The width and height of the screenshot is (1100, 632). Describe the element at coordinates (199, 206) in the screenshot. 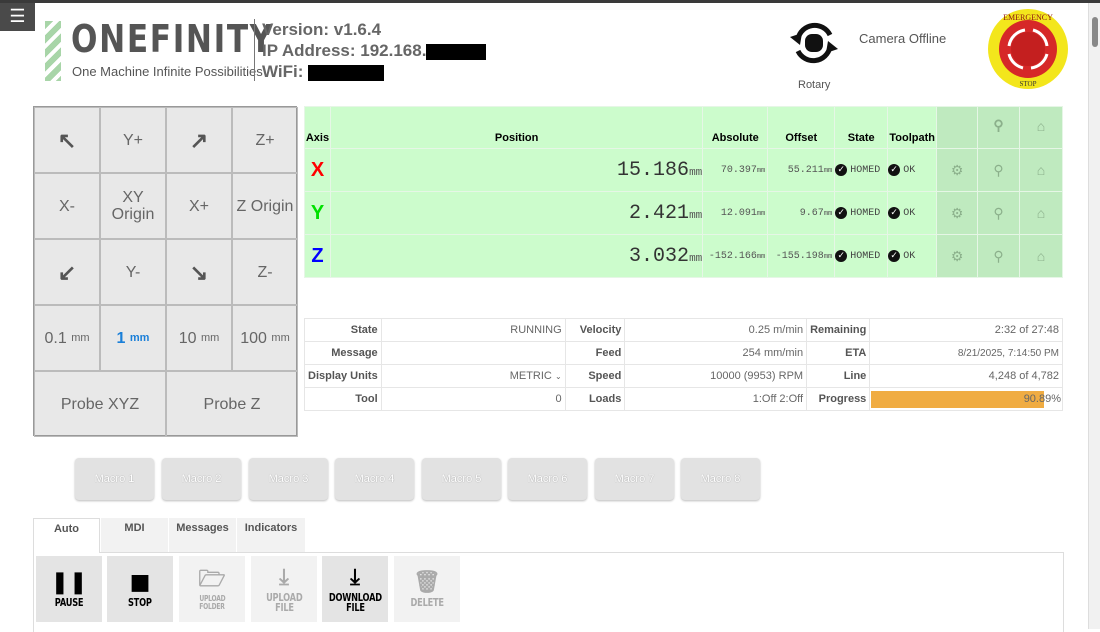

I see `jog-x-plus-button: X+` at that location.